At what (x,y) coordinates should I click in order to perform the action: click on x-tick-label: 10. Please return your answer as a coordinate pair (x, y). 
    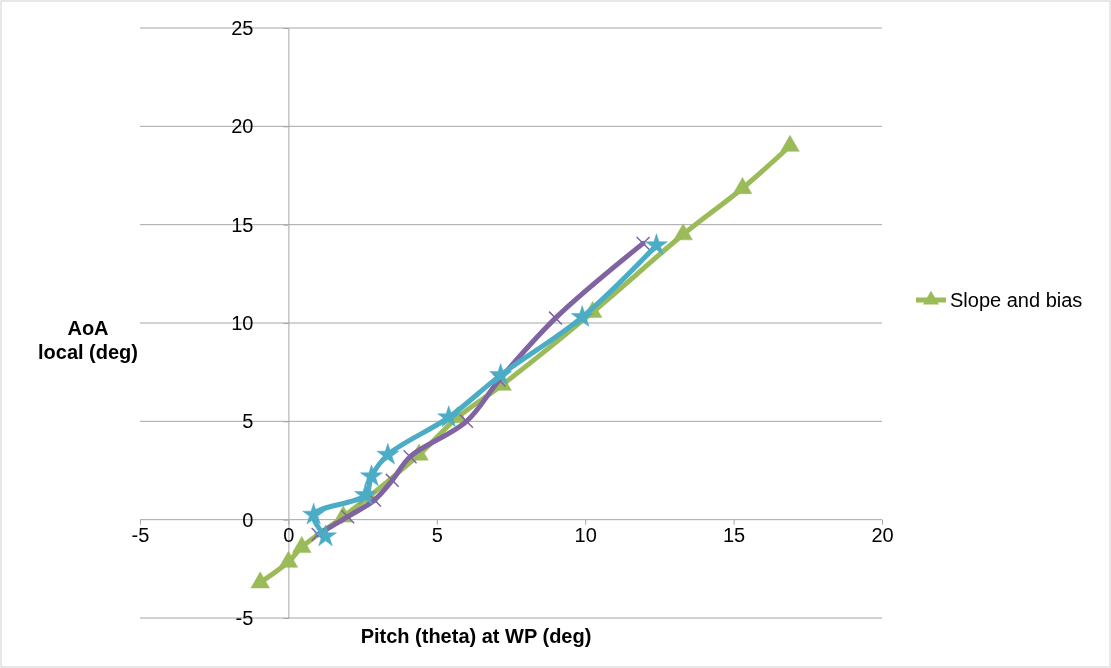
    Looking at the image, I should click on (585, 534).